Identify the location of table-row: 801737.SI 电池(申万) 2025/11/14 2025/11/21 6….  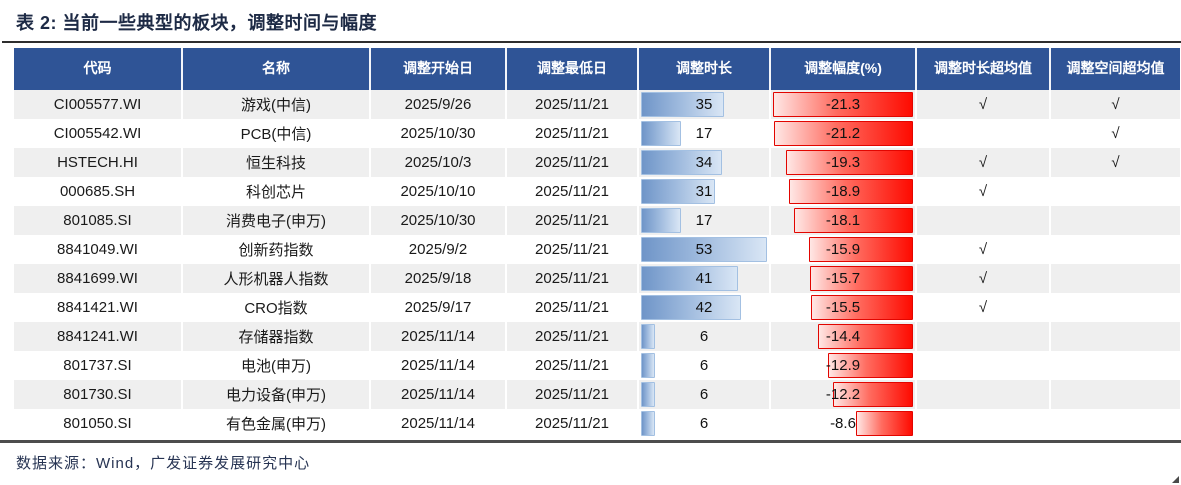
(597, 365).